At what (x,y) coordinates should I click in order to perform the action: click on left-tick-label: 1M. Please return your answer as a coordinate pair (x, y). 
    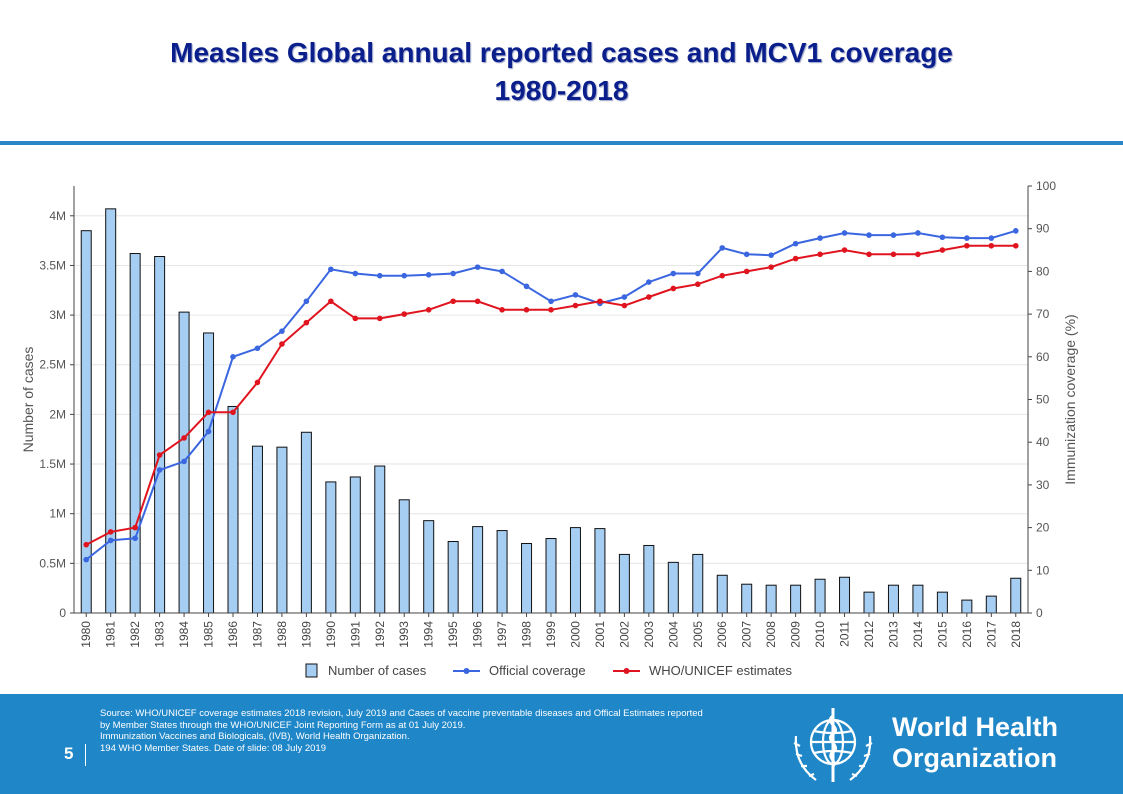
    Looking at the image, I should click on (57, 514).